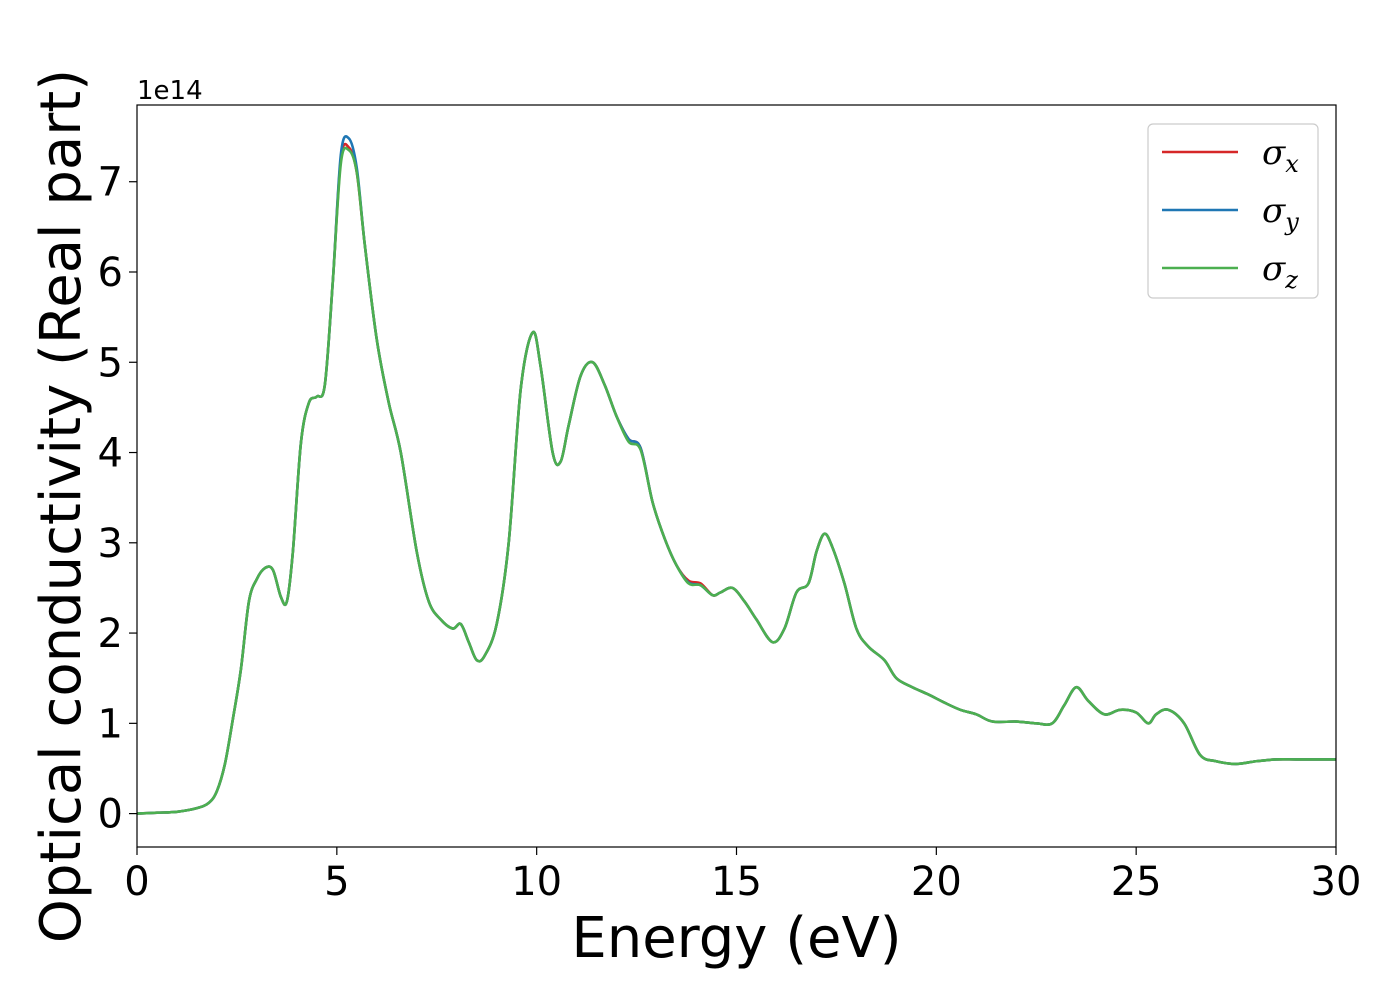  I want to click on legend-label-sigma-y: σy, so click(1280, 213).